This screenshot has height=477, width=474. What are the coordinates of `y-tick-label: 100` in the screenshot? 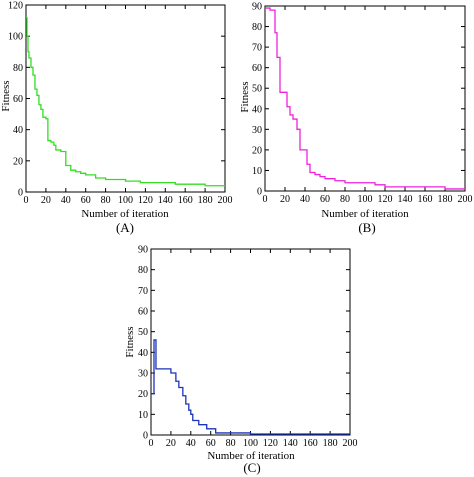 It's located at (15, 37).